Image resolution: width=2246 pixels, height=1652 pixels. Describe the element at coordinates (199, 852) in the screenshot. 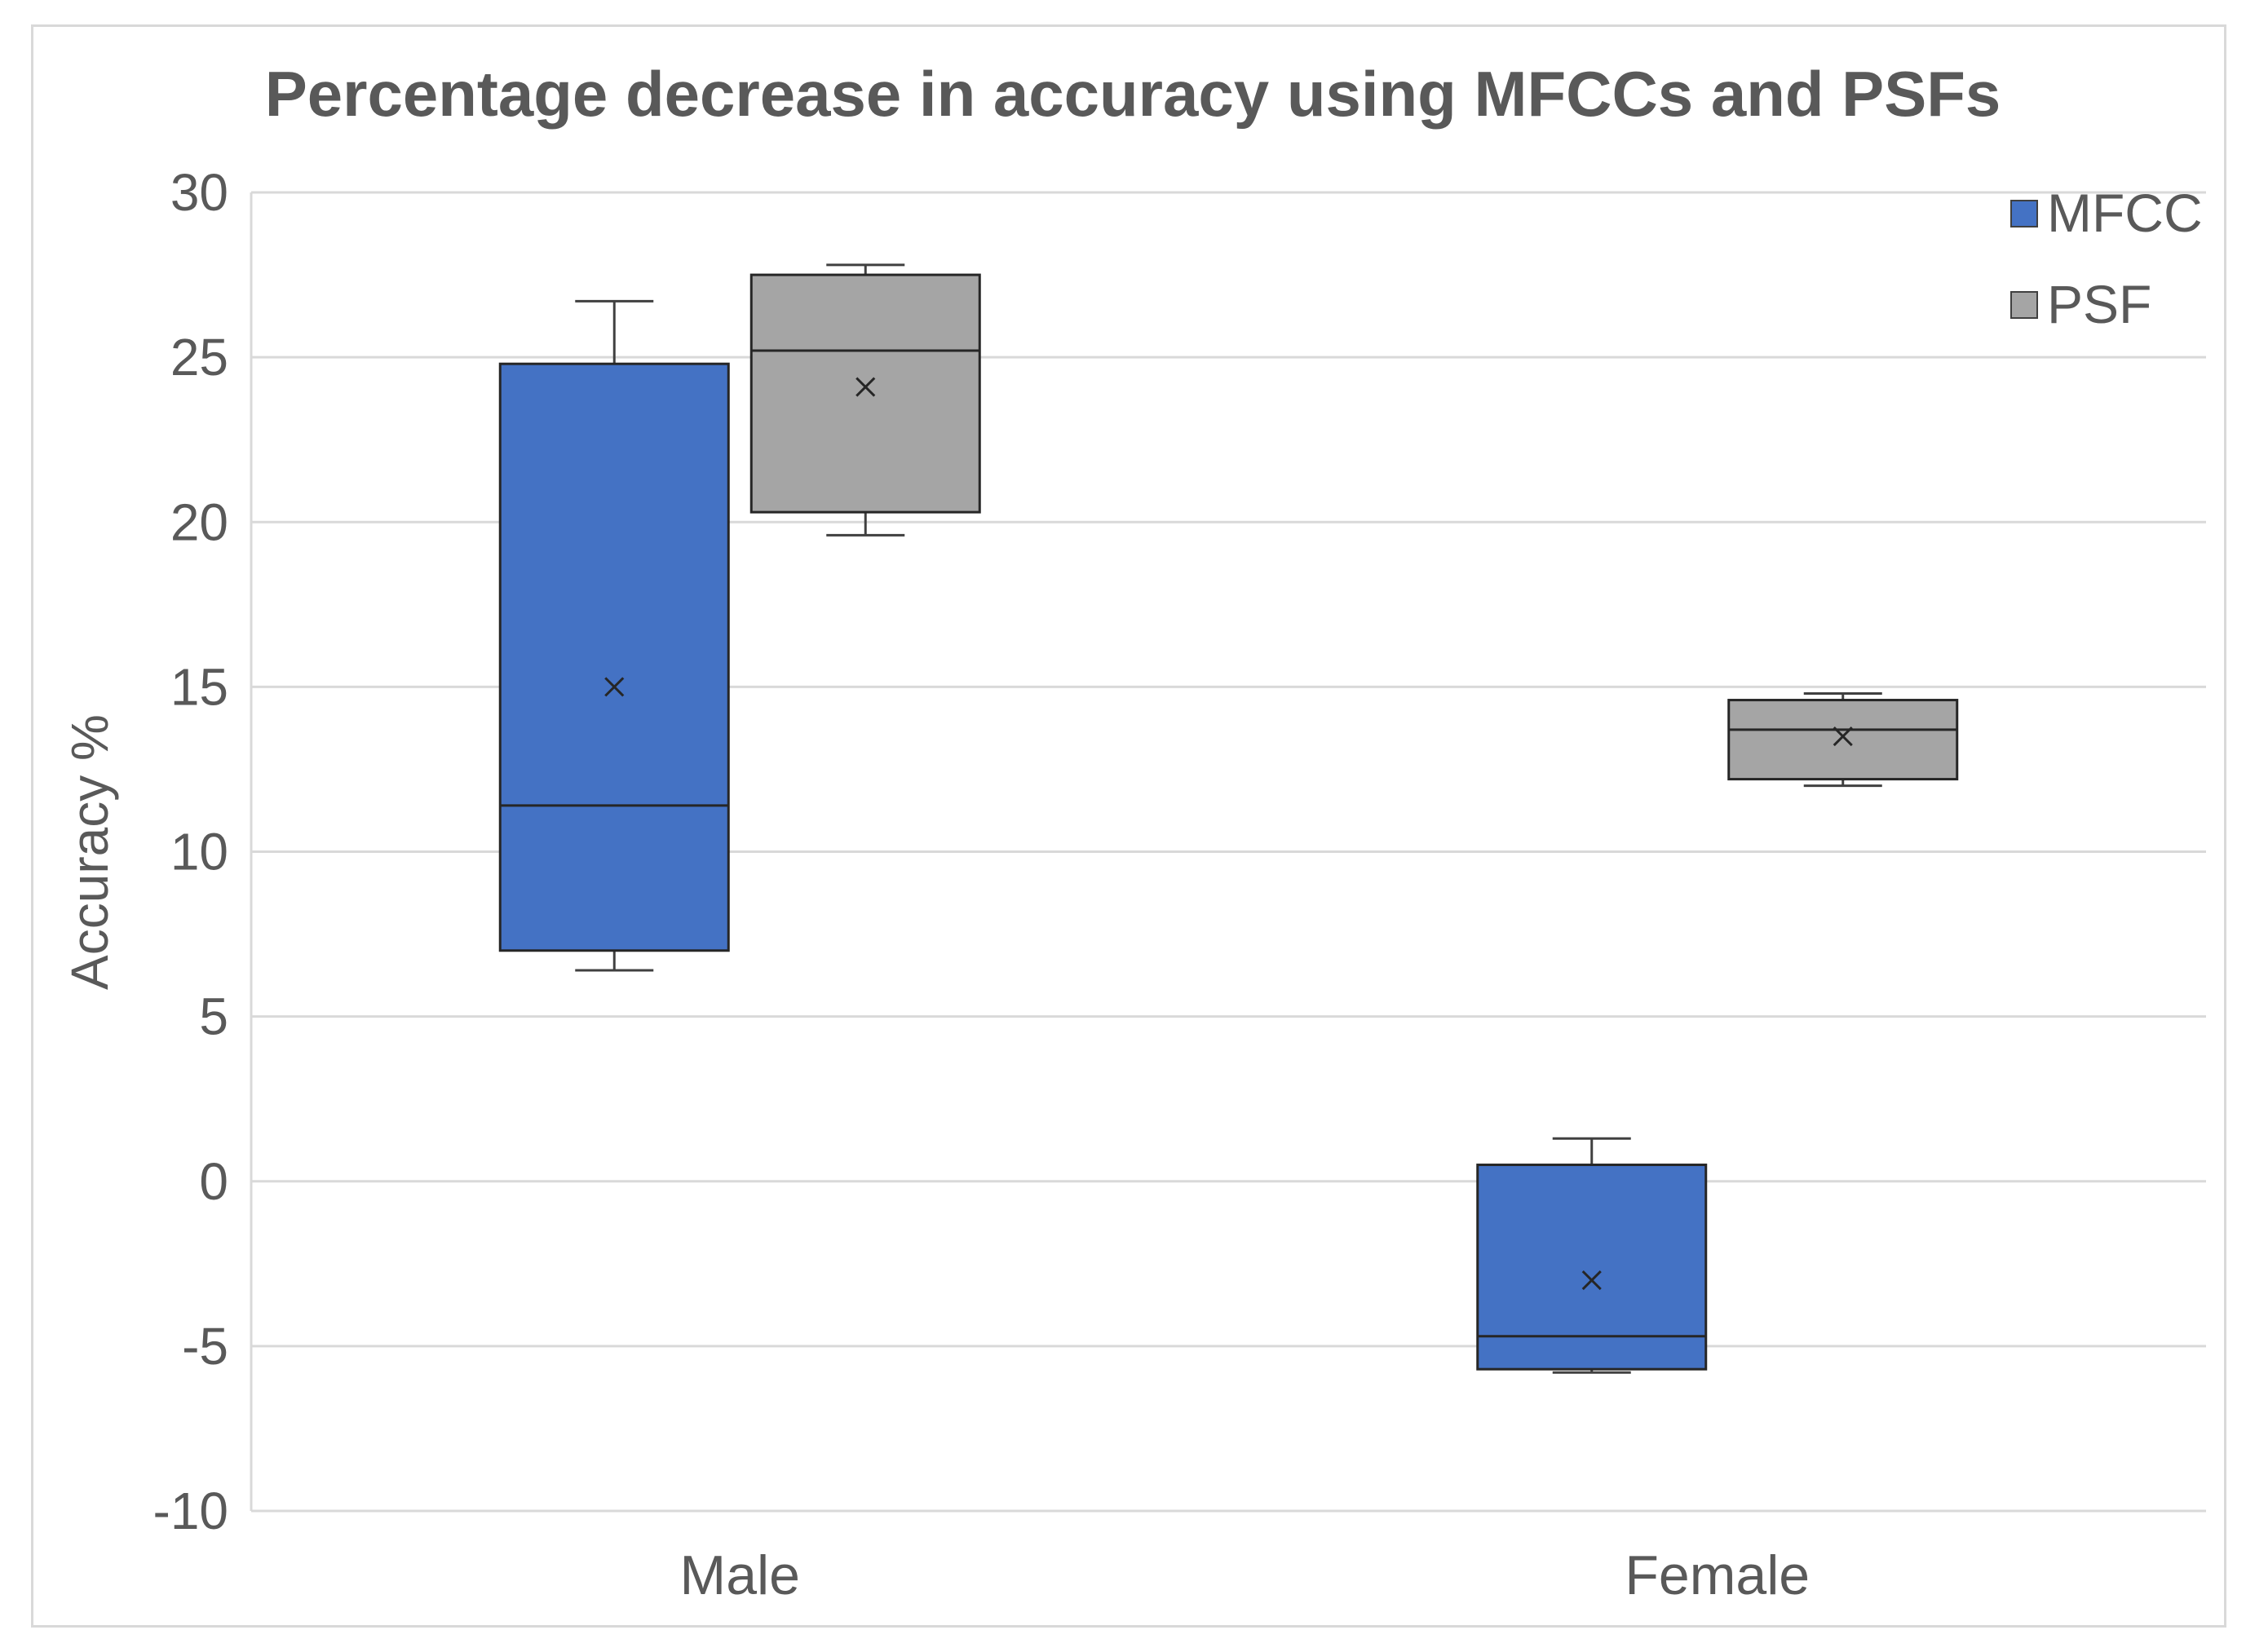

I see `y-tick-label: 10` at that location.